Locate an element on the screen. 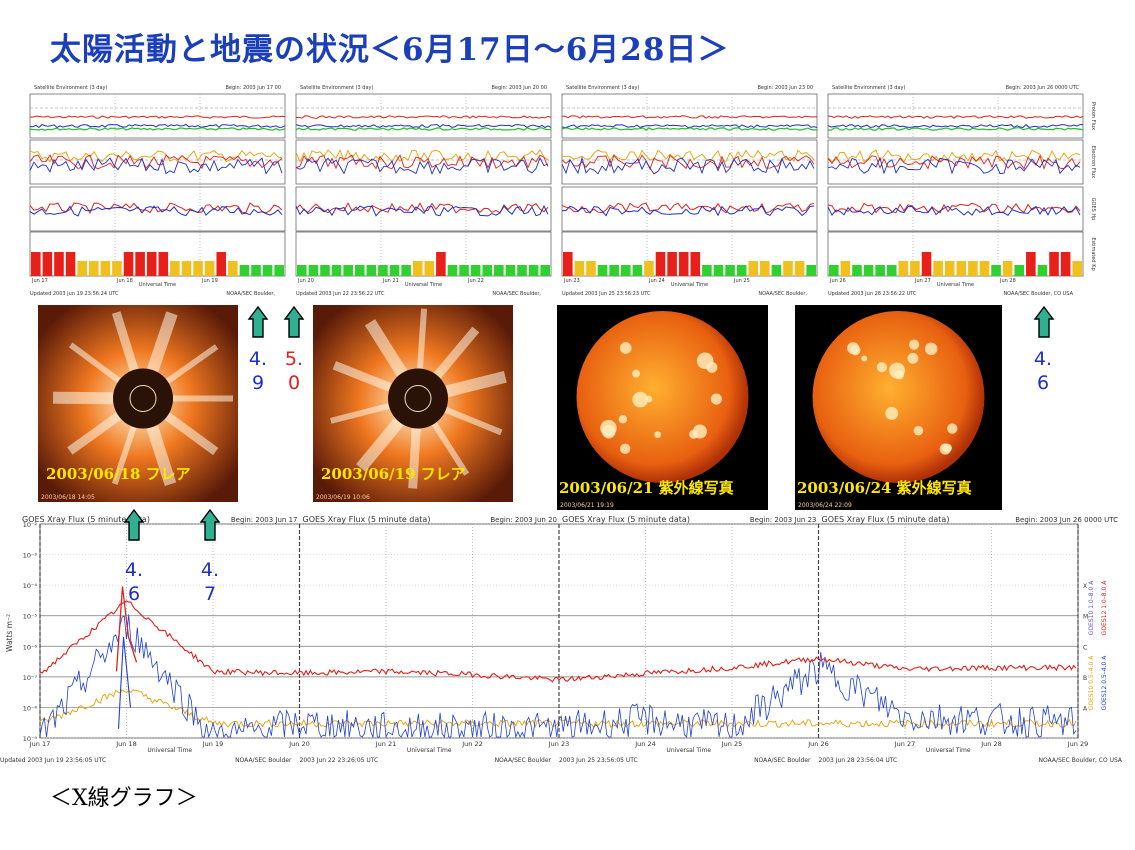 This screenshot has height=850, width=1135. flare-class-label: X is located at coordinates (1085, 586).